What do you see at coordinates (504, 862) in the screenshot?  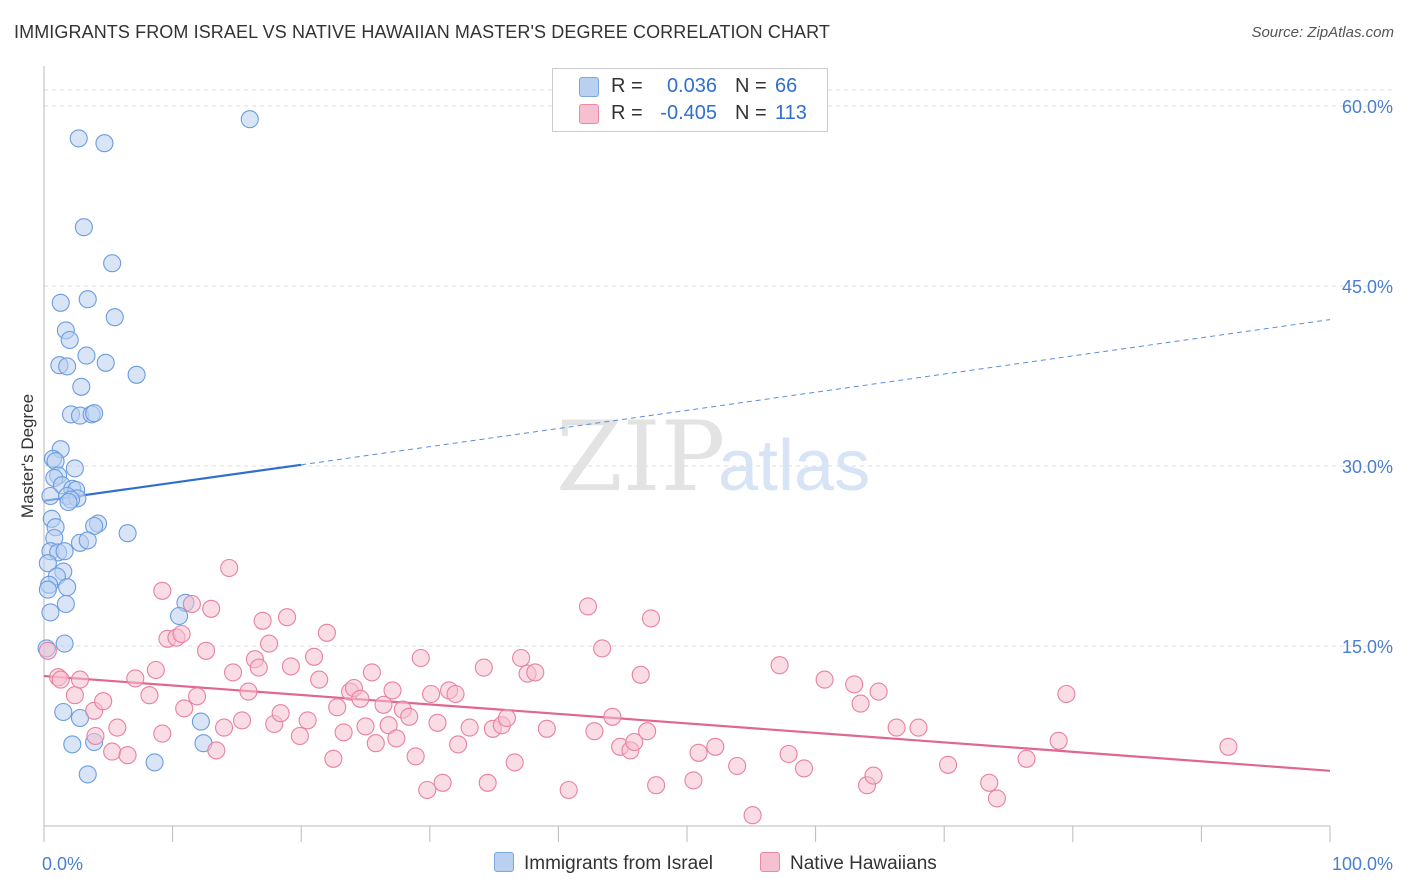 I see `bottom-legend-swatch-israel` at bounding box center [504, 862].